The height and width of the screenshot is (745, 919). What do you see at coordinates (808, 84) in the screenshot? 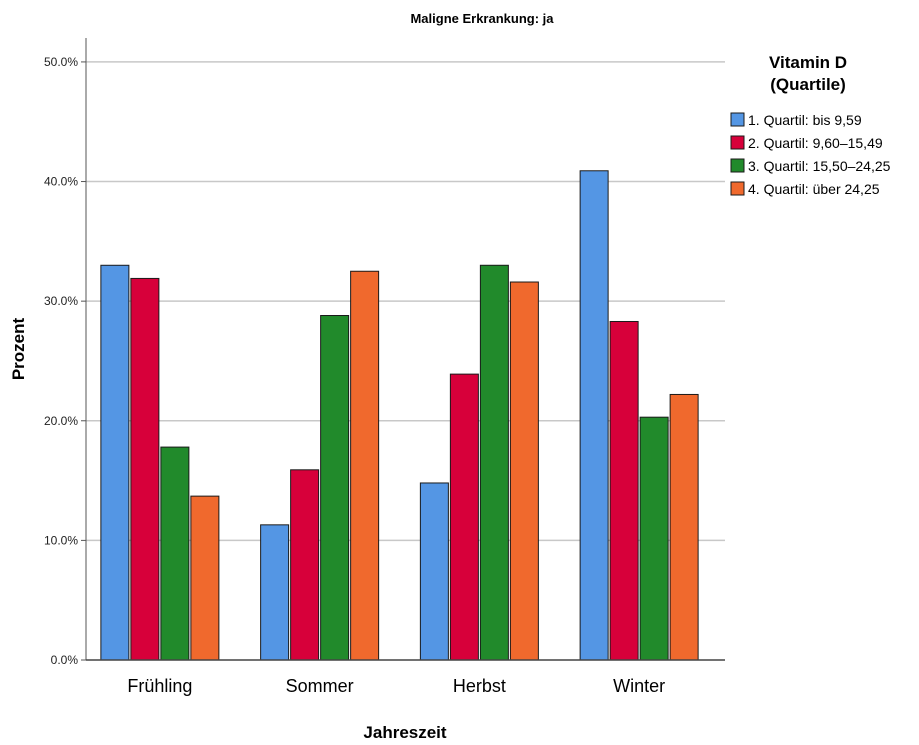
I see `legend-title-line2: (Quartile)` at bounding box center [808, 84].